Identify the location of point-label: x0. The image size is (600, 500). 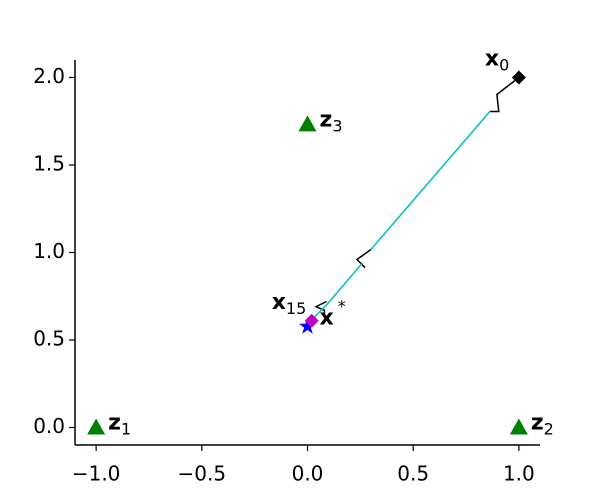
(497, 61).